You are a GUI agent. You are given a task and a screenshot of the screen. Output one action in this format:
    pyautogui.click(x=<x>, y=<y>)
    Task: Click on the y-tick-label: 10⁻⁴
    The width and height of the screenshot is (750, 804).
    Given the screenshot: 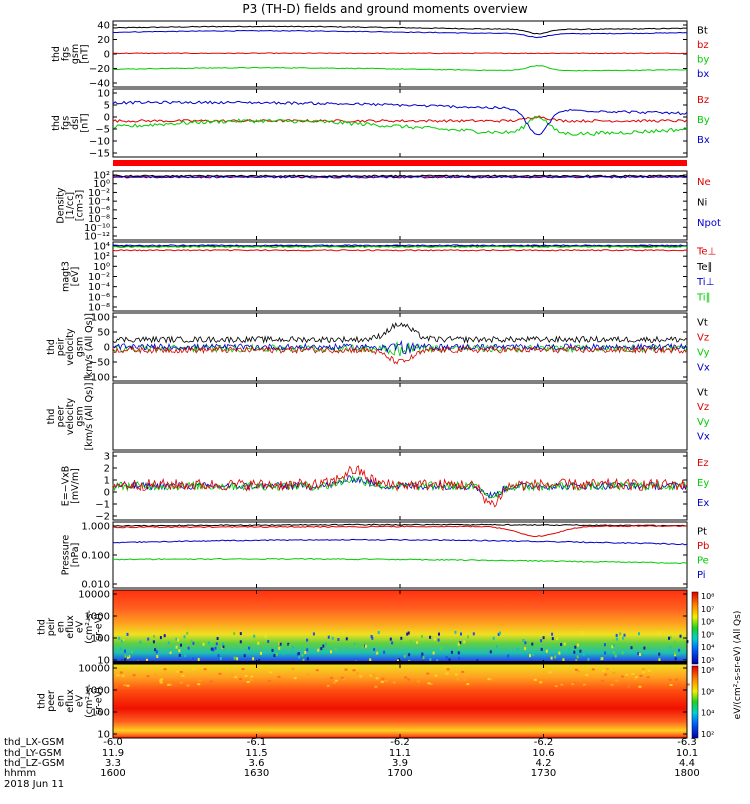 What is the action you would take?
    pyautogui.click(x=99, y=287)
    